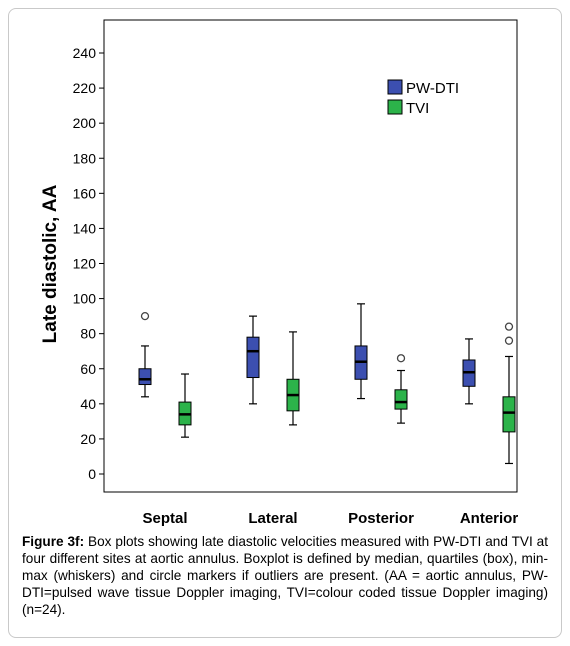 The image size is (570, 646). I want to click on y-tick-label: 0, so click(92, 474).